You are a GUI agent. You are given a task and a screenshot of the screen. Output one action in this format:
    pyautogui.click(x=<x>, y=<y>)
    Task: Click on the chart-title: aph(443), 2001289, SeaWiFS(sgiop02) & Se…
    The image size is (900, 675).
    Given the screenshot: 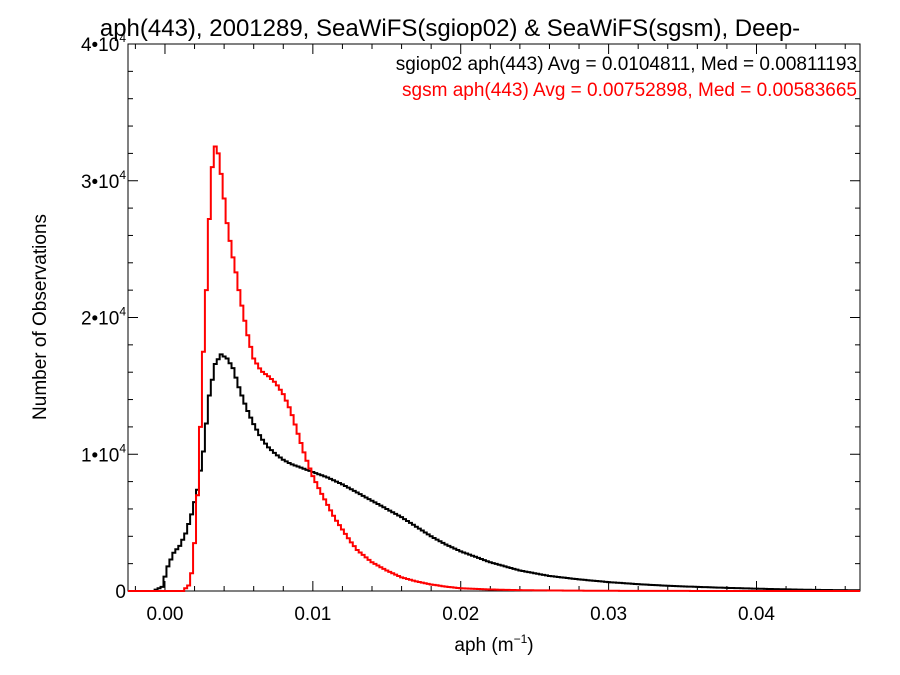 What is the action you would take?
    pyautogui.click(x=450, y=28)
    